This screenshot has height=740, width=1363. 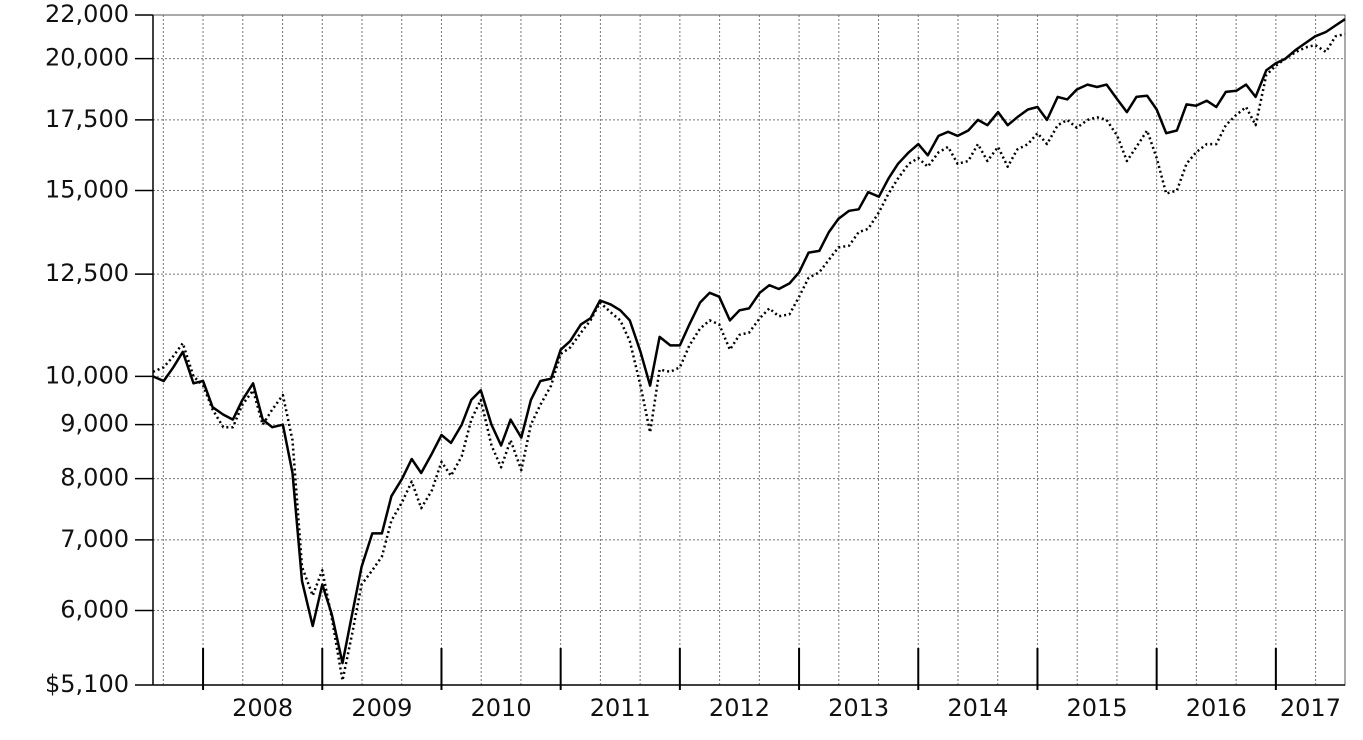 What do you see at coordinates (87, 58) in the screenshot?
I see `y-tick-label: 20,000` at bounding box center [87, 58].